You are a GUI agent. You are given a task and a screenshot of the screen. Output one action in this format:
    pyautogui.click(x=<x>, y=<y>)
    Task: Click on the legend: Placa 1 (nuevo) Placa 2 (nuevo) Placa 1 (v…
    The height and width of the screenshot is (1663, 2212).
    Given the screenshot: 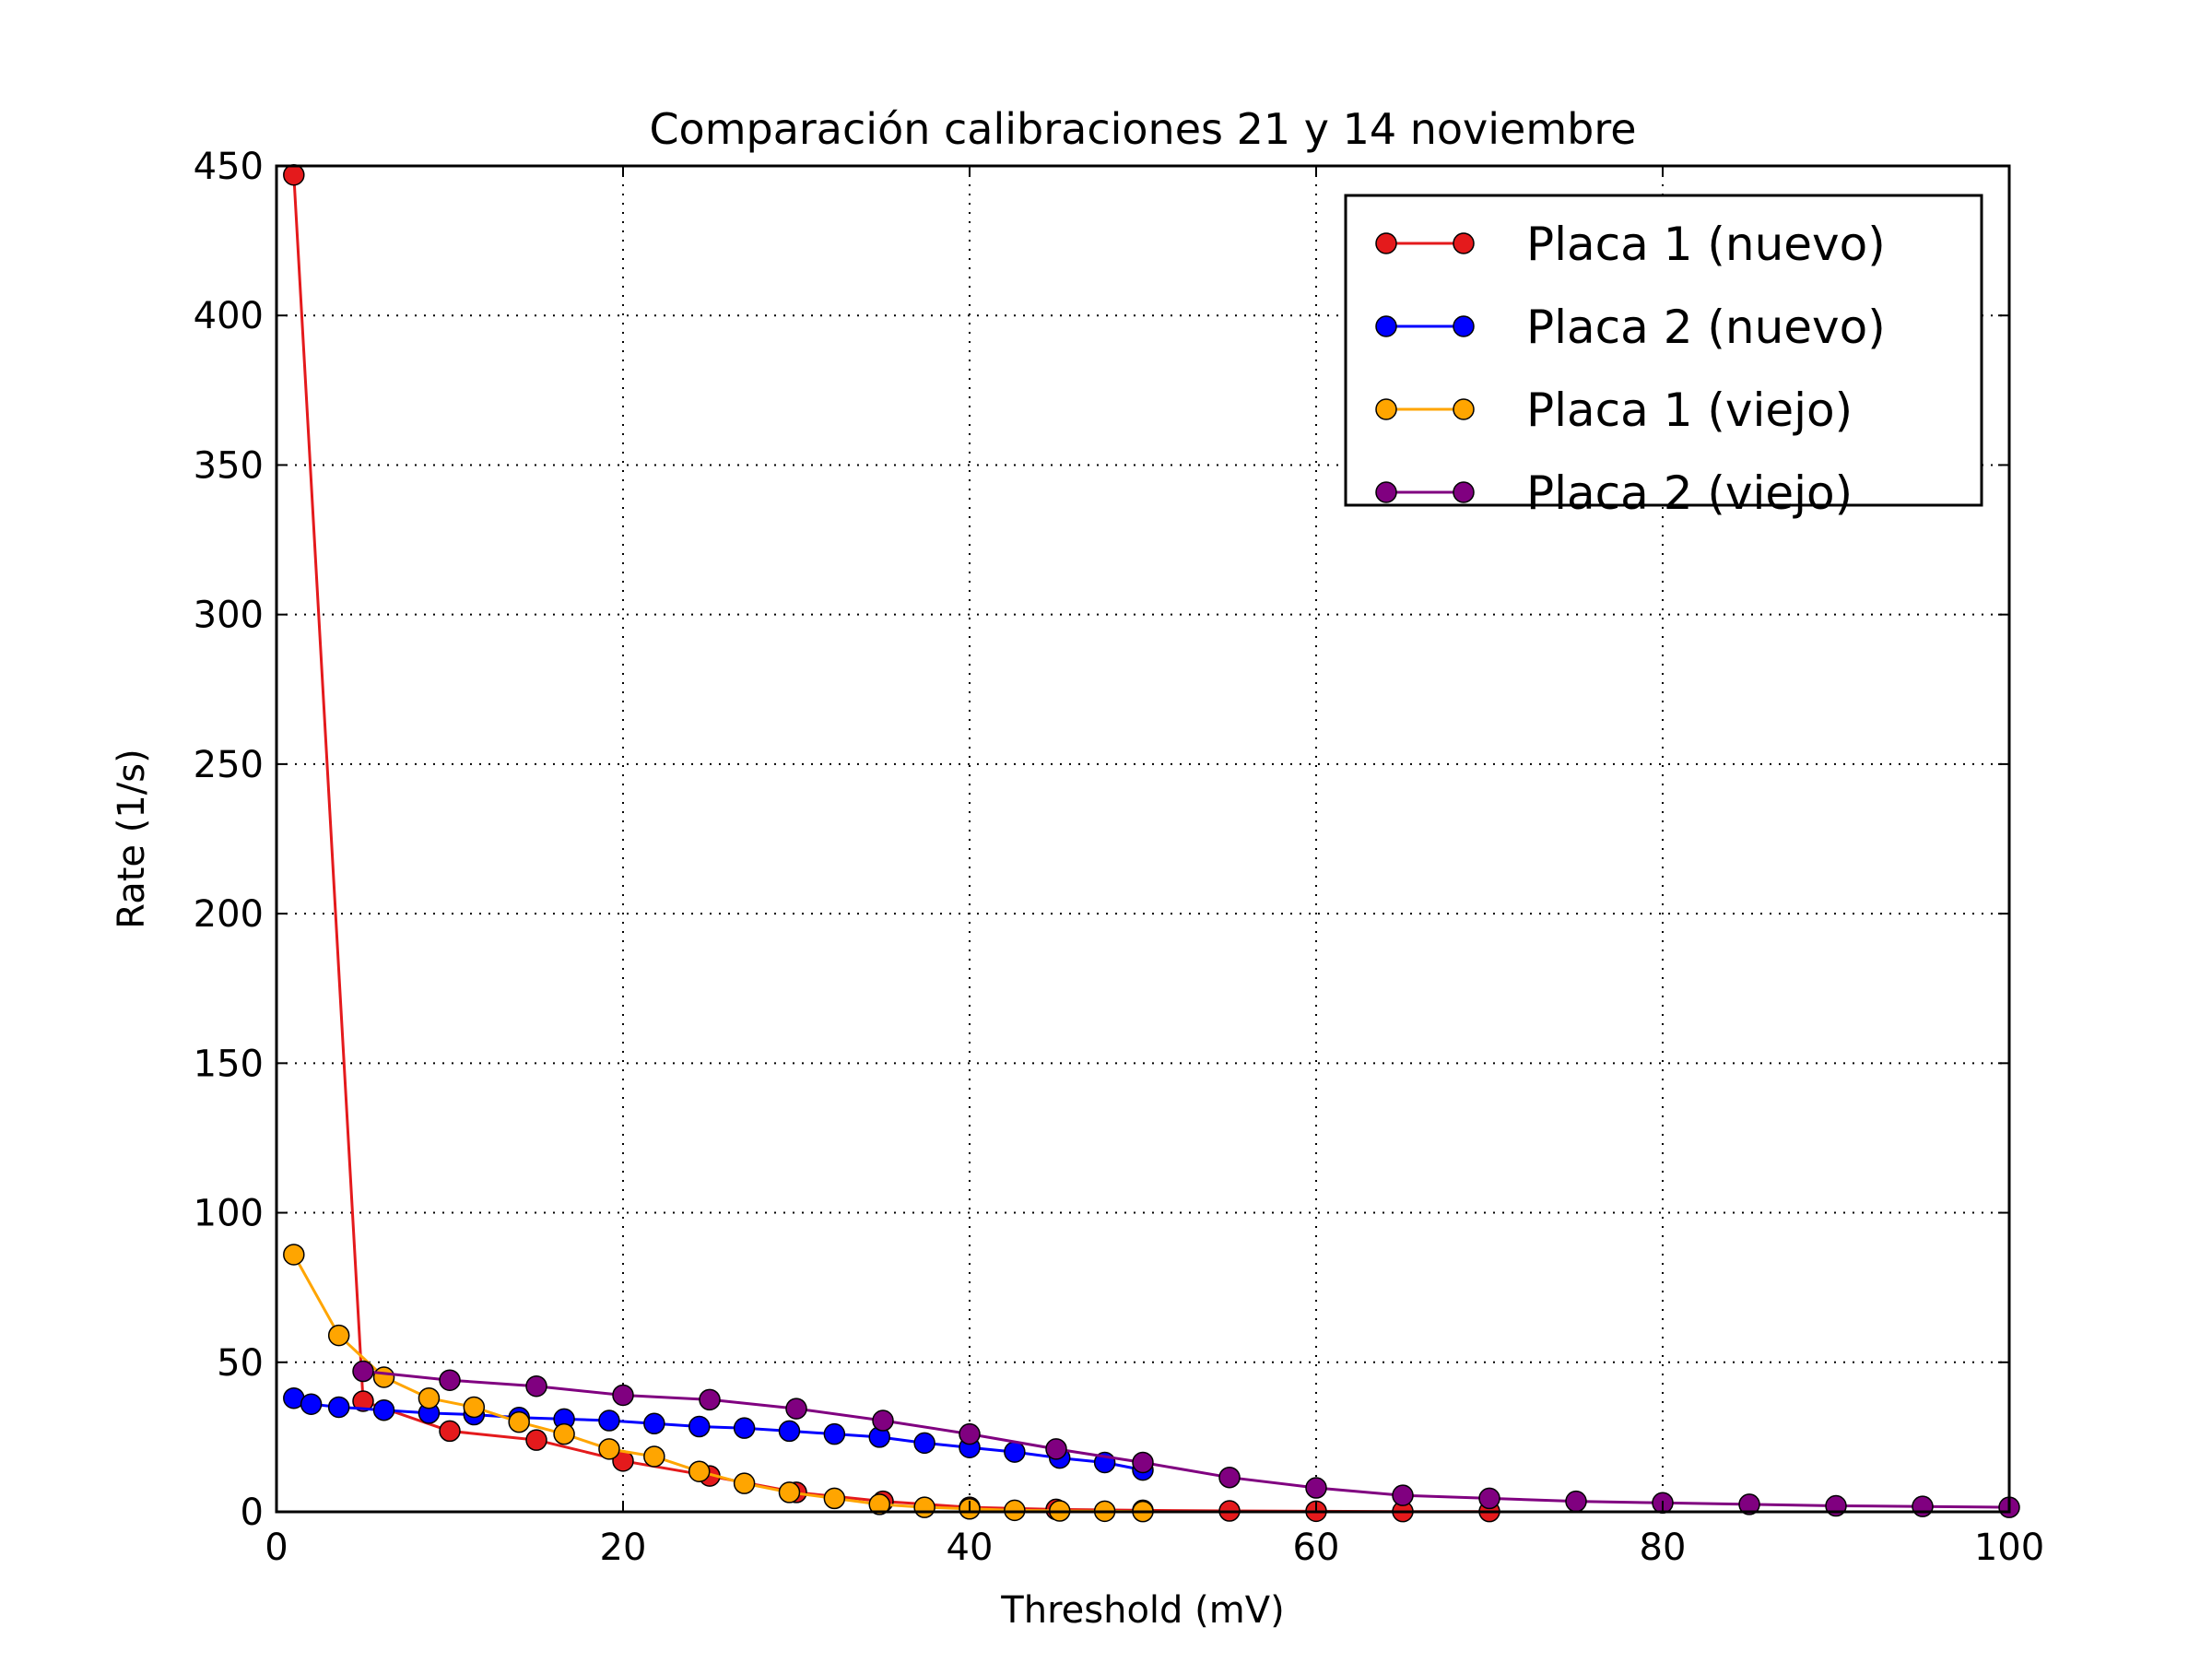 What is the action you would take?
    pyautogui.click(x=1663, y=357)
    